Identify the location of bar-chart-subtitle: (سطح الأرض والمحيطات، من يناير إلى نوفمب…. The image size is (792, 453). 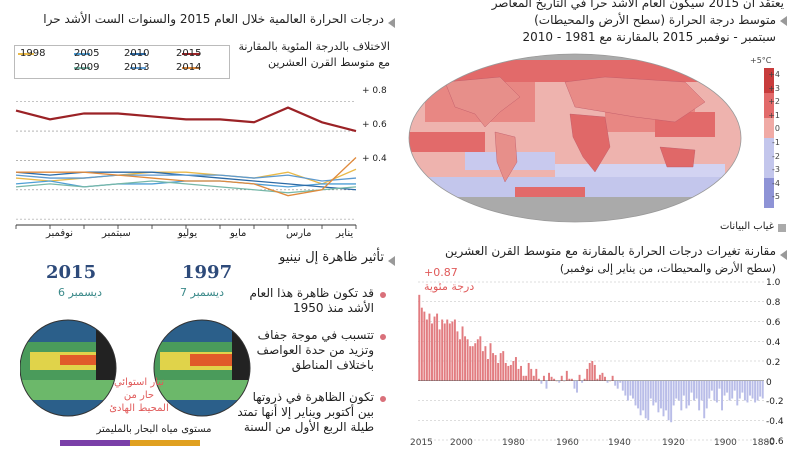
(667, 268).